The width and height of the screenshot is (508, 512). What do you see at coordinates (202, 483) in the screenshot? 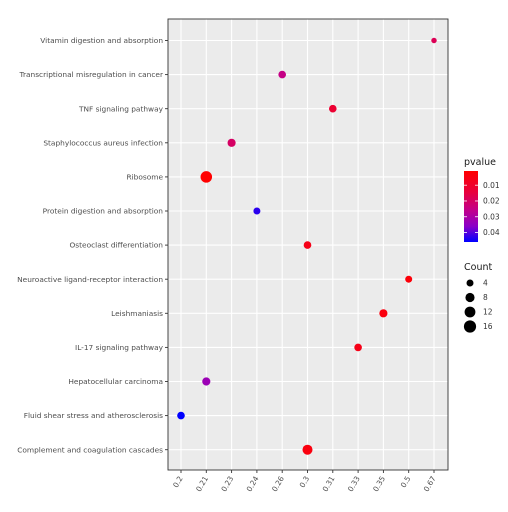
I see `x-tick-label: 0.21` at bounding box center [202, 483].